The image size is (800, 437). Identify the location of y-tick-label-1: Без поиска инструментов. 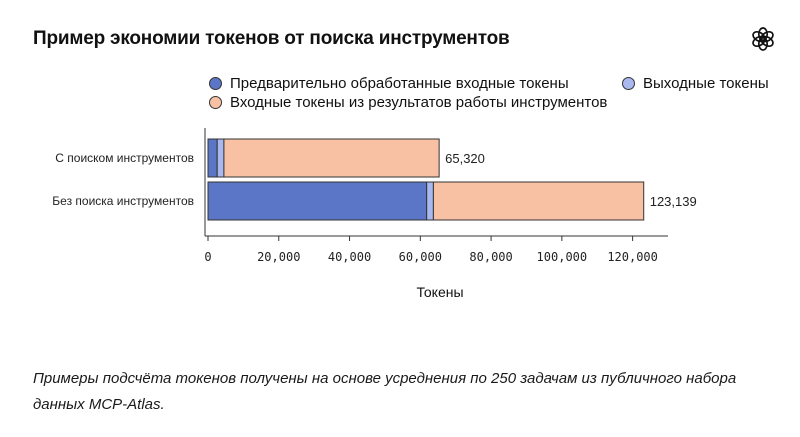
(123, 201).